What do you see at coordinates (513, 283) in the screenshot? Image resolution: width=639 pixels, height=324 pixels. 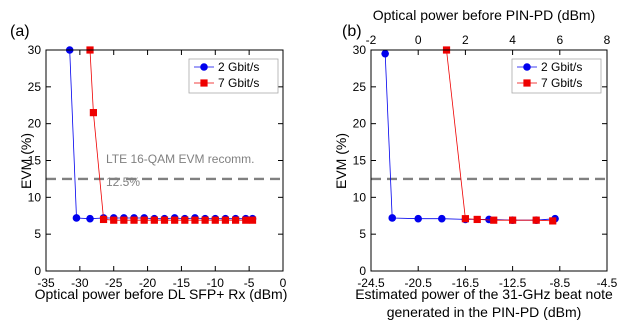 I see `xtick-label: -12.5` at bounding box center [513, 283].